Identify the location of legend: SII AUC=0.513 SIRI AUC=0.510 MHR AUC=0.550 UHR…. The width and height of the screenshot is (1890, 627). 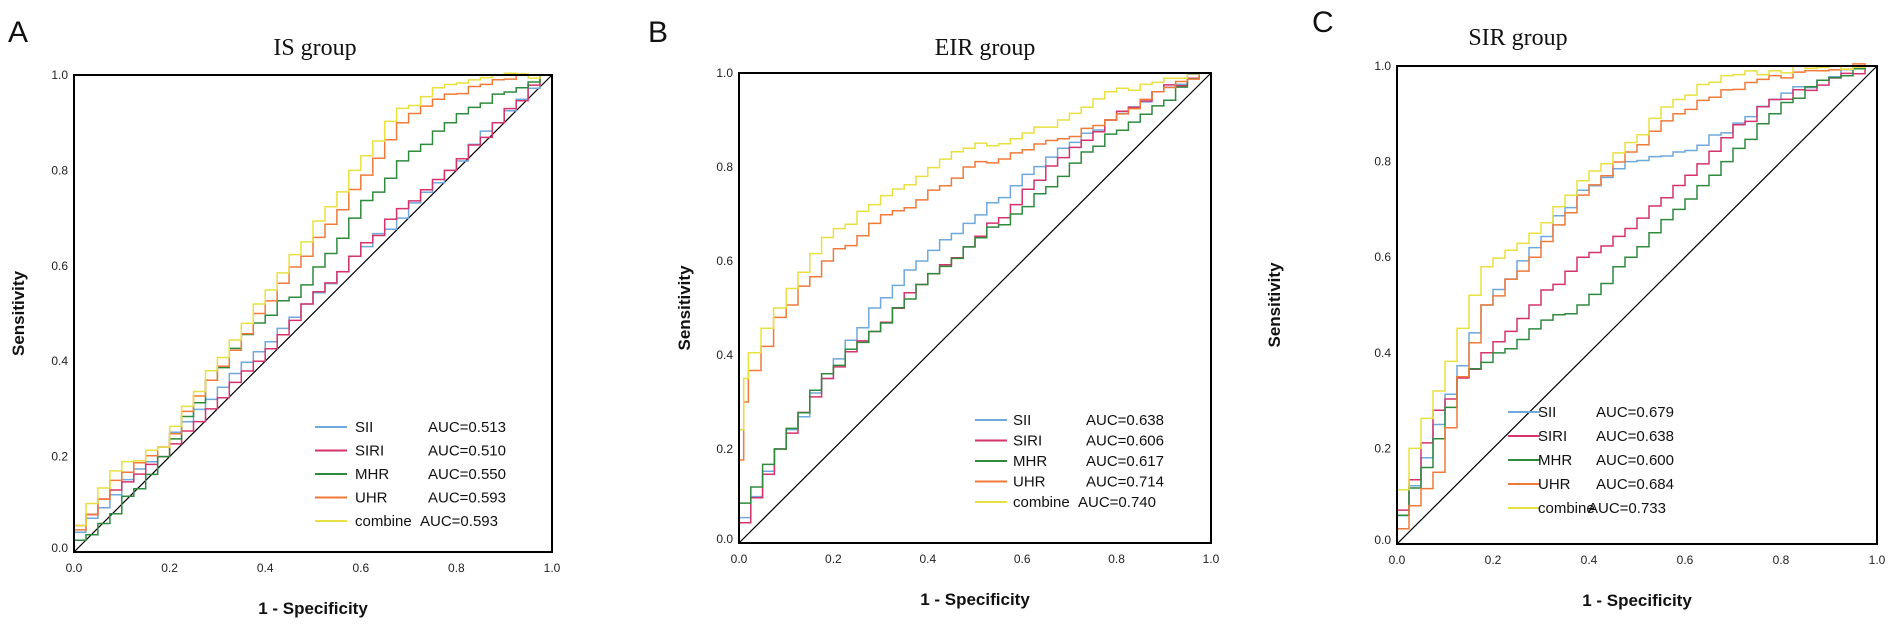
(410, 474).